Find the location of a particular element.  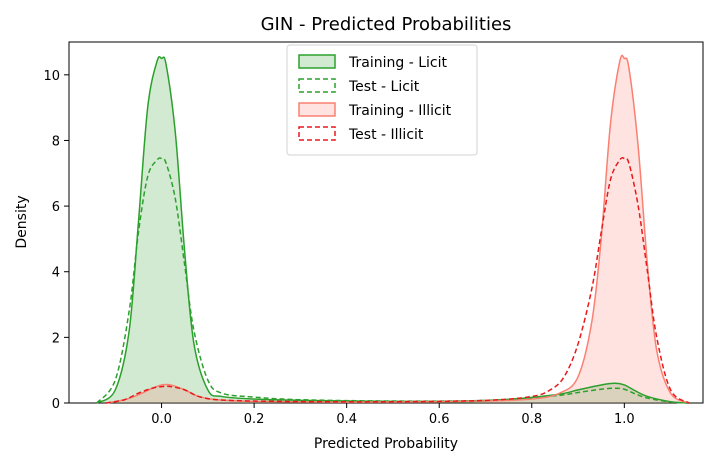

x-tick-label: 0.6 is located at coordinates (439, 419).